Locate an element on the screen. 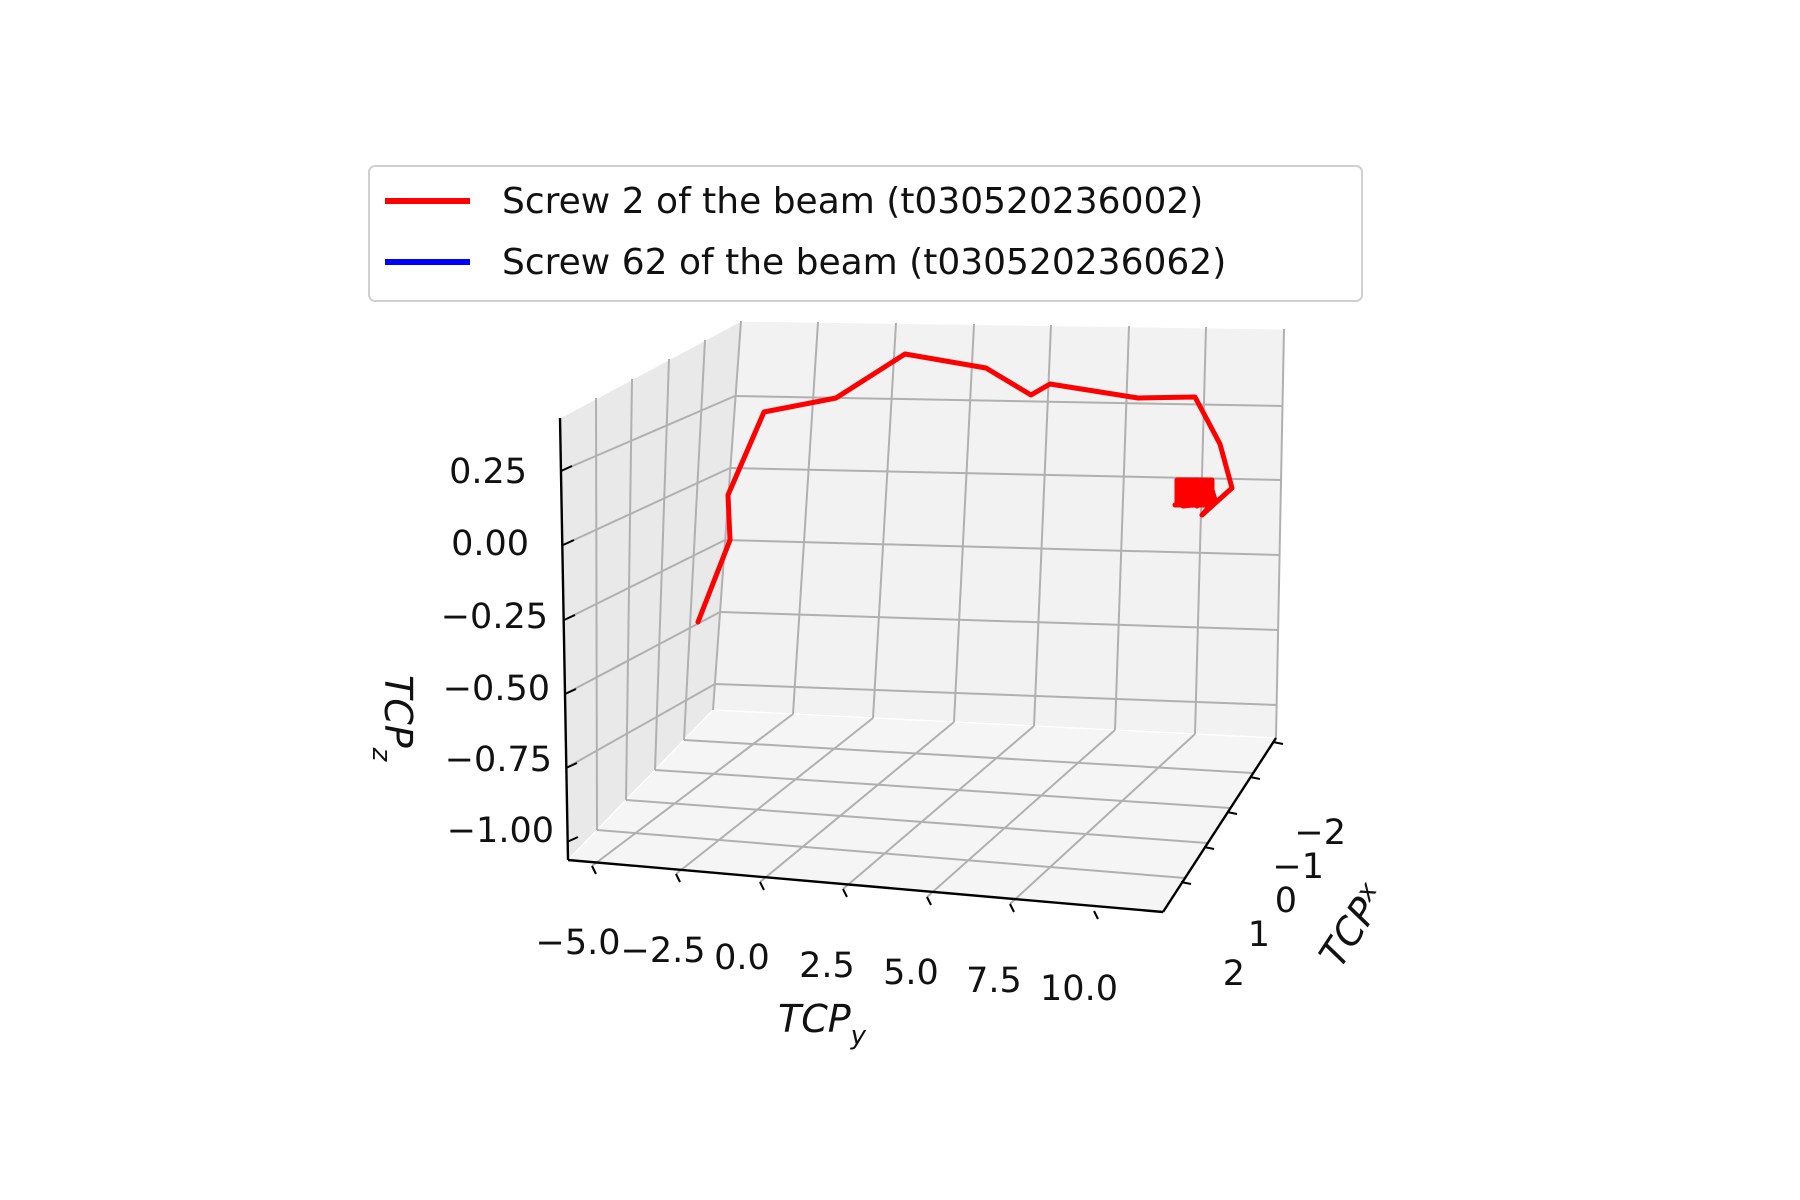 The image size is (1800, 1200). y-tick-labels: −5.0 −2.5 0.0 2.5 5.0 7.5 10.0 is located at coordinates (827, 966).